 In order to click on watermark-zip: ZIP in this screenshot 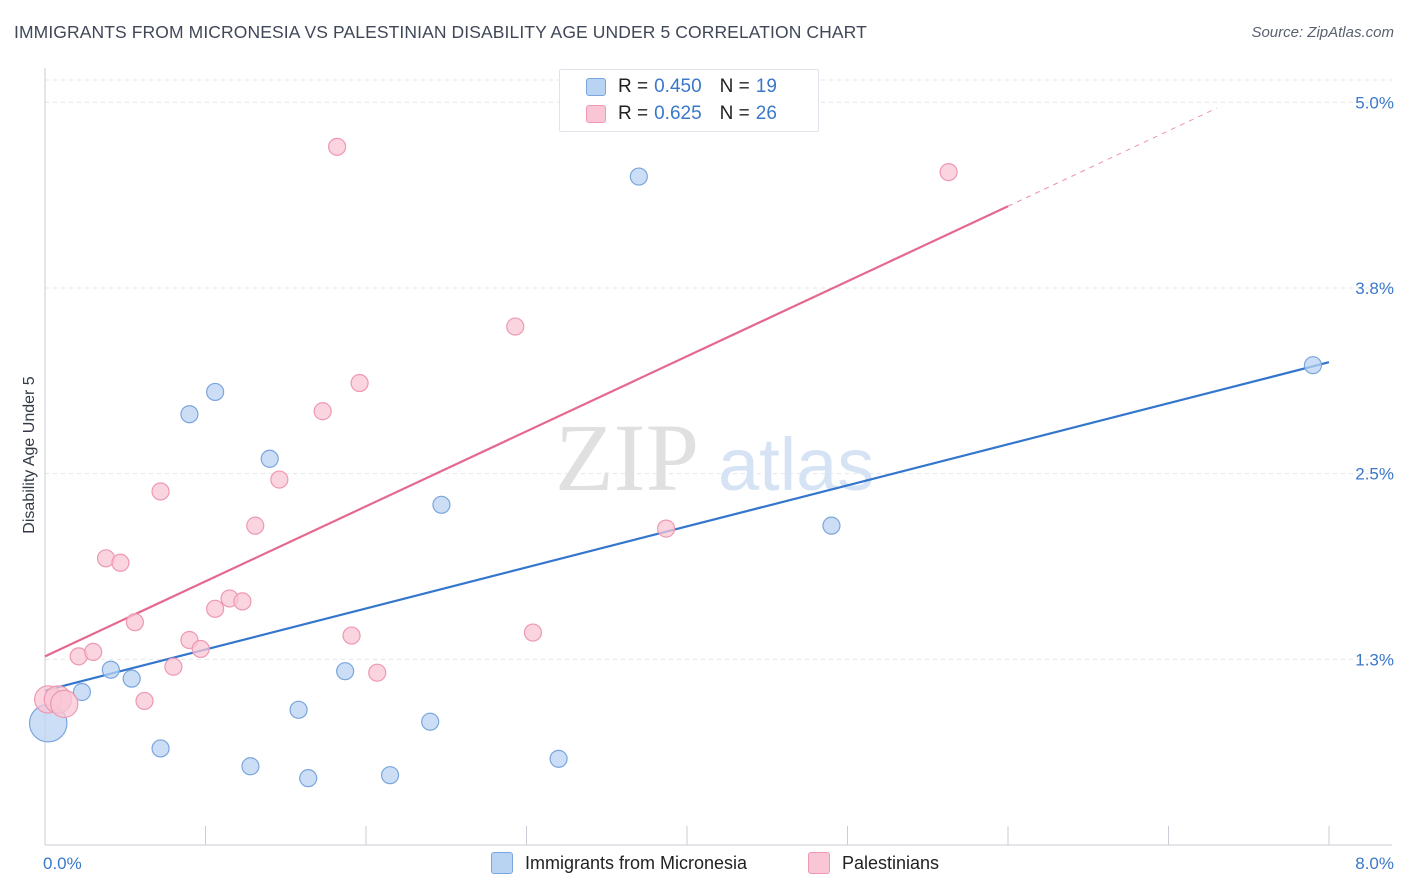, I will do `click(627, 457)`.